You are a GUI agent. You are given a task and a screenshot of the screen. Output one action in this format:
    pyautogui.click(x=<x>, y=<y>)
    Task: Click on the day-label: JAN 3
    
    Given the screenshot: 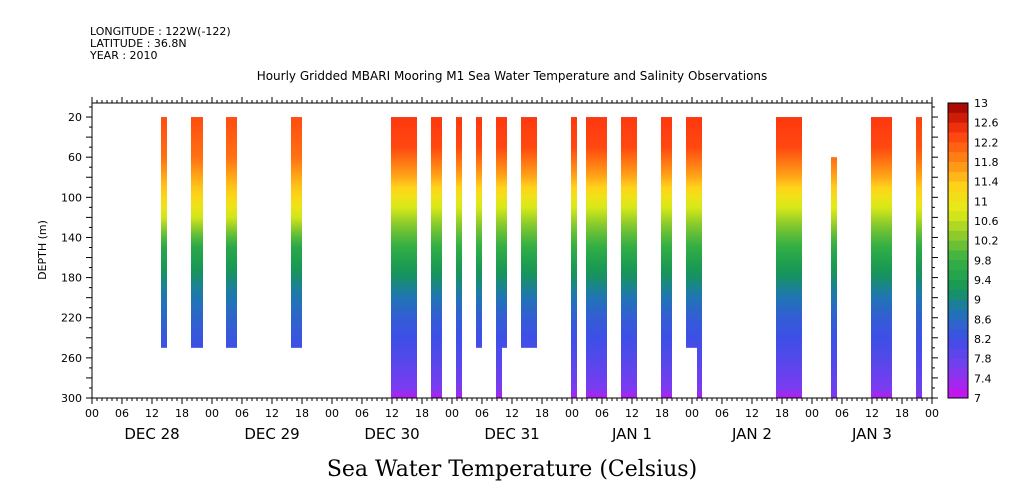 What is the action you would take?
    pyautogui.click(x=871, y=434)
    